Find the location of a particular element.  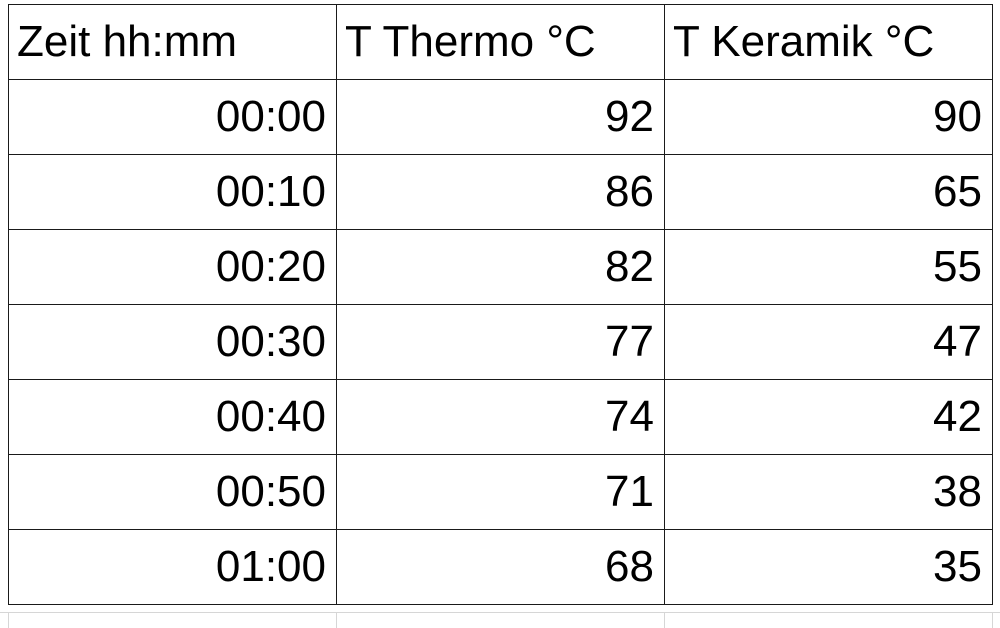

table-row: 00:10 86 65 is located at coordinates (500, 192).